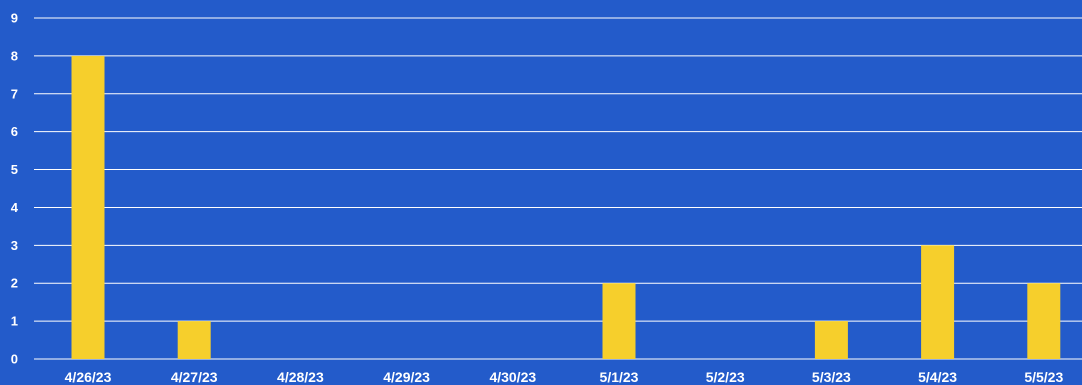 The height and width of the screenshot is (385, 1082). I want to click on y-tick-label-6: 6, so click(14, 131).